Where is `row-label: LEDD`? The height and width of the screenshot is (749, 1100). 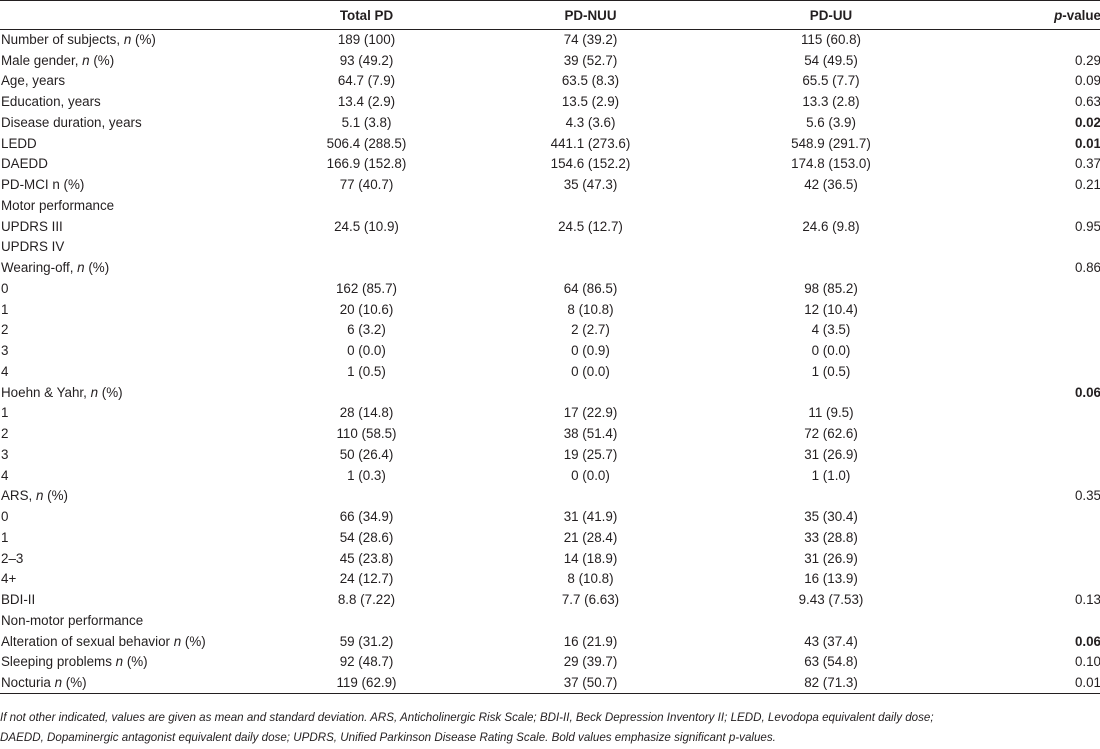 row-label: LEDD is located at coordinates (132, 143).